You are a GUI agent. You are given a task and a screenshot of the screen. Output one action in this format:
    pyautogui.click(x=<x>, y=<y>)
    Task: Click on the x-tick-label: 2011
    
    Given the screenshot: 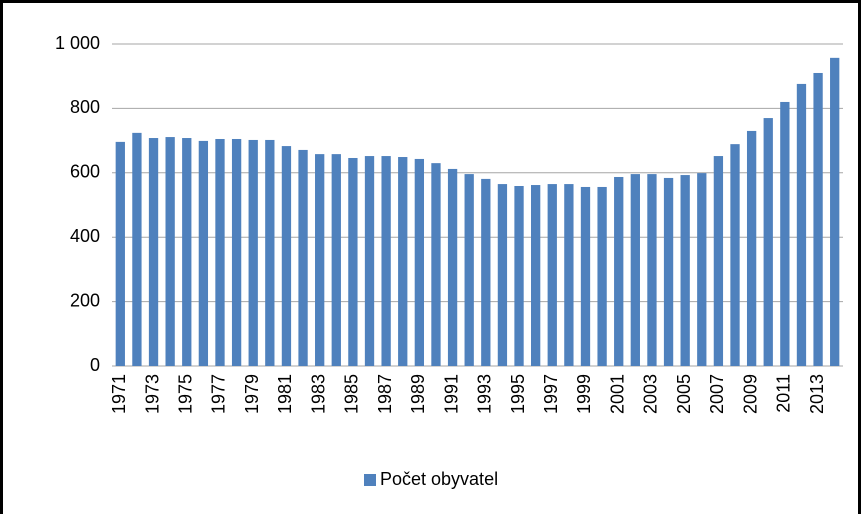 What is the action you would take?
    pyautogui.click(x=784, y=393)
    